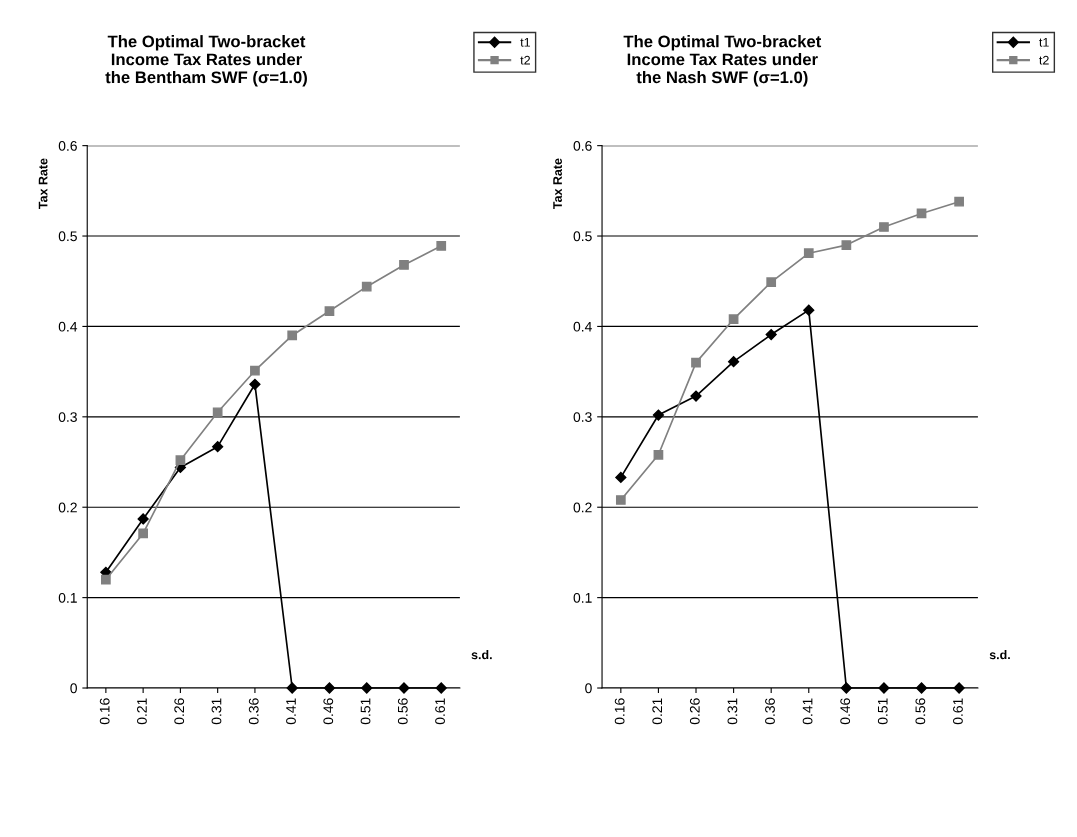 The height and width of the screenshot is (837, 1077). Describe the element at coordinates (722, 61) in the screenshot. I see `chart-title: The Optimal Two-bracket Income Tax Rates under the Nash SWF (σ=1.0)` at that location.